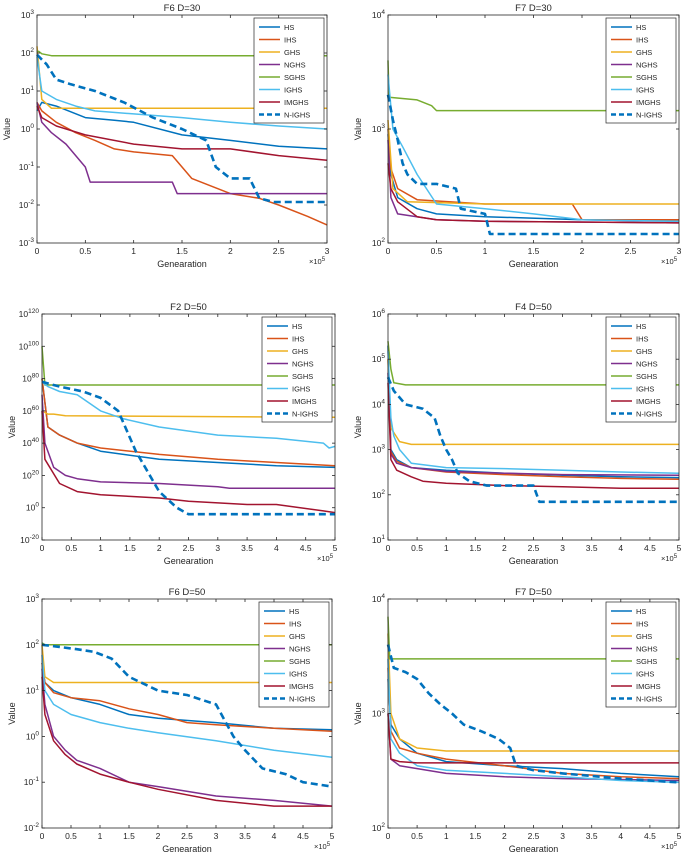 The image size is (685, 853). Describe the element at coordinates (378, 358) in the screenshot. I see `y-tick-label: 10⁵` at that location.